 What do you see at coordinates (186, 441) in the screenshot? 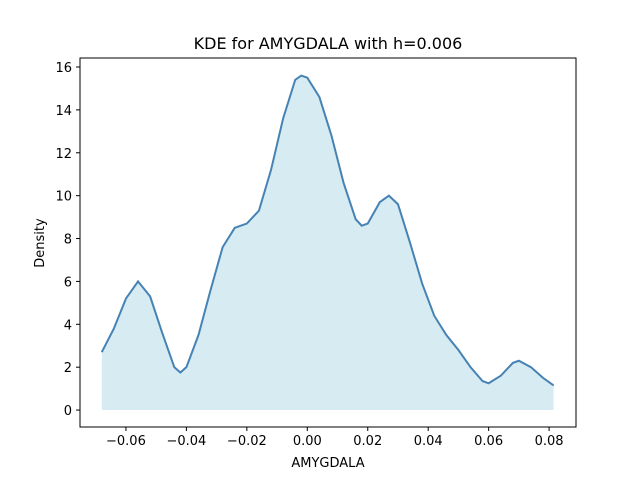
I see `x-tick-label: −0.04` at bounding box center [186, 441].